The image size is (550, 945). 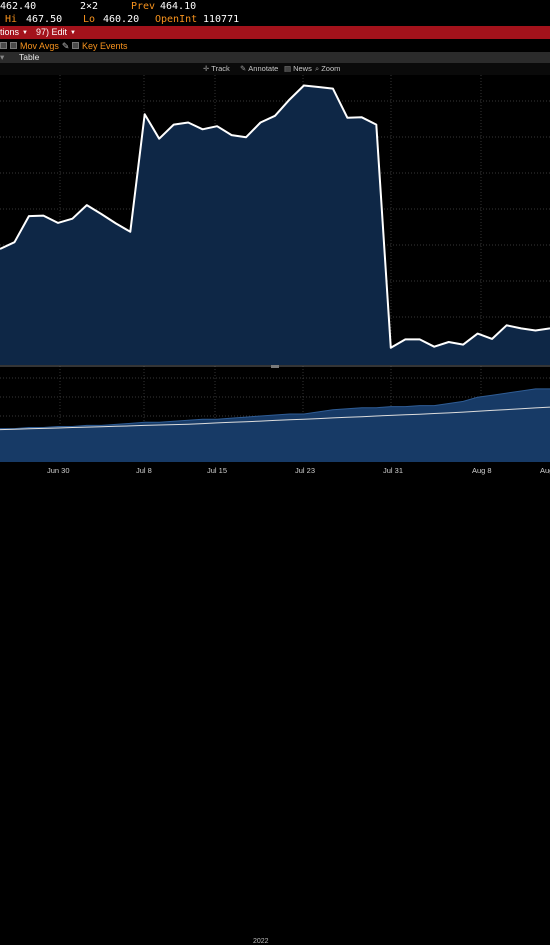 What do you see at coordinates (275, 366) in the screenshot?
I see `panel-resize-handle` at bounding box center [275, 366].